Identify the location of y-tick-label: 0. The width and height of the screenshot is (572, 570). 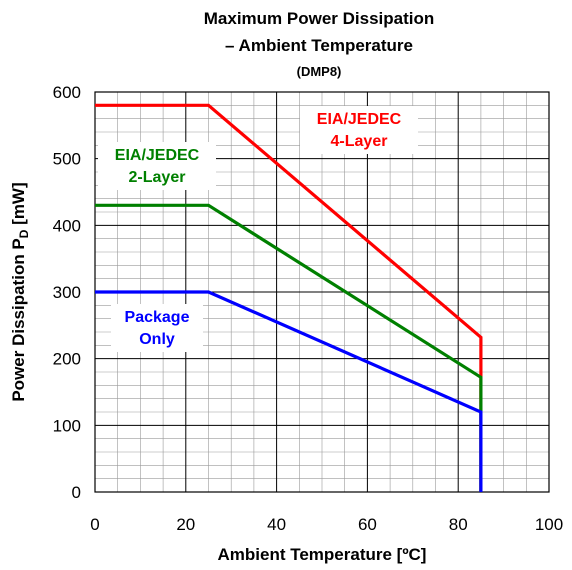
(76, 492).